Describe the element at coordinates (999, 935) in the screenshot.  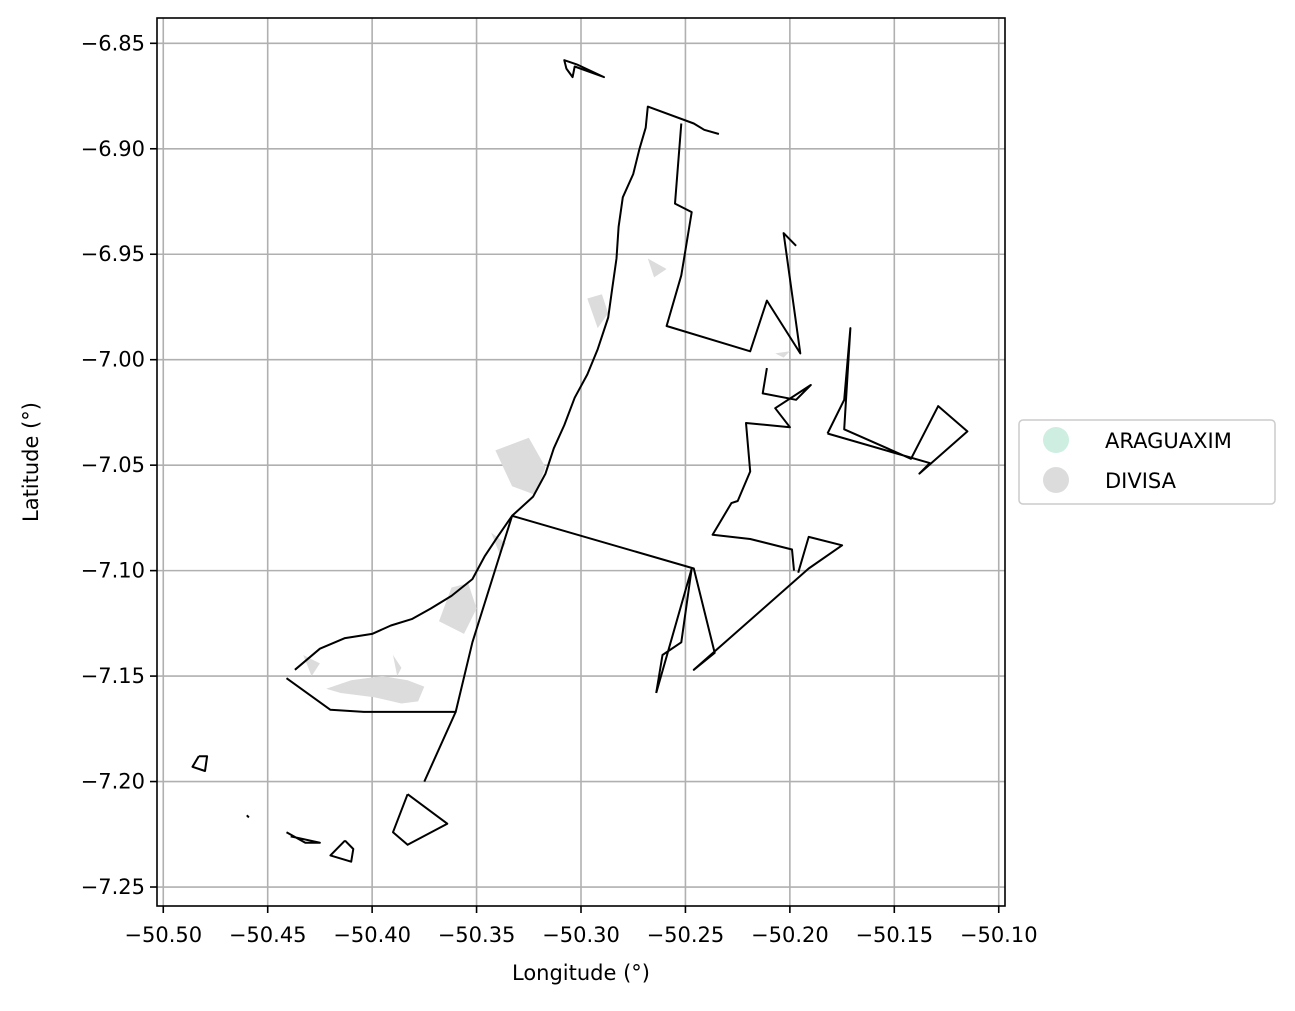
I see `x-tick-label: −50.10` at that location.